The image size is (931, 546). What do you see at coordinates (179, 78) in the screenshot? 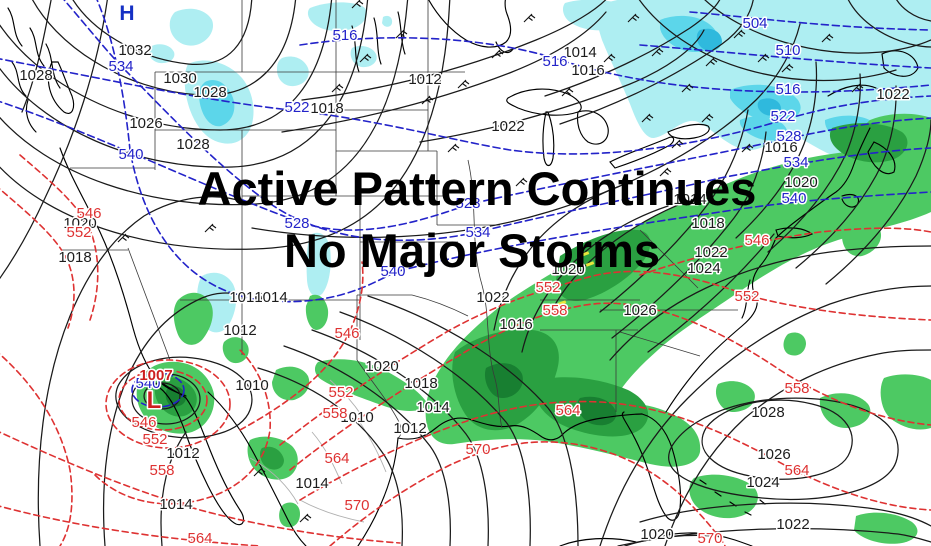
I see `contour-label: 1030` at bounding box center [179, 78].